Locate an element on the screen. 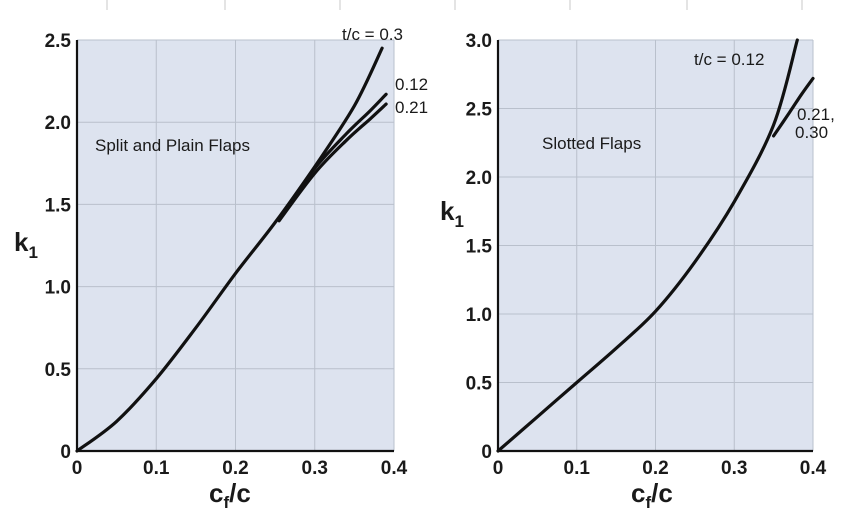 The width and height of the screenshot is (862, 519). chart-annotation: Split and Plain Flaps is located at coordinates (172, 145).